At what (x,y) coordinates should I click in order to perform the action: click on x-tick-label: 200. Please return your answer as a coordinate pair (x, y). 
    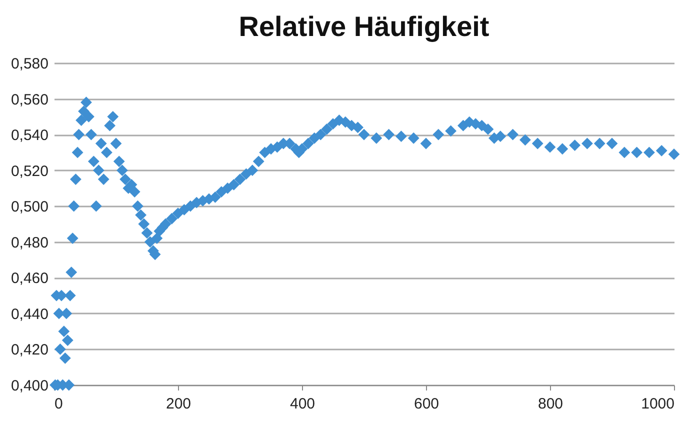
    Looking at the image, I should click on (179, 404).